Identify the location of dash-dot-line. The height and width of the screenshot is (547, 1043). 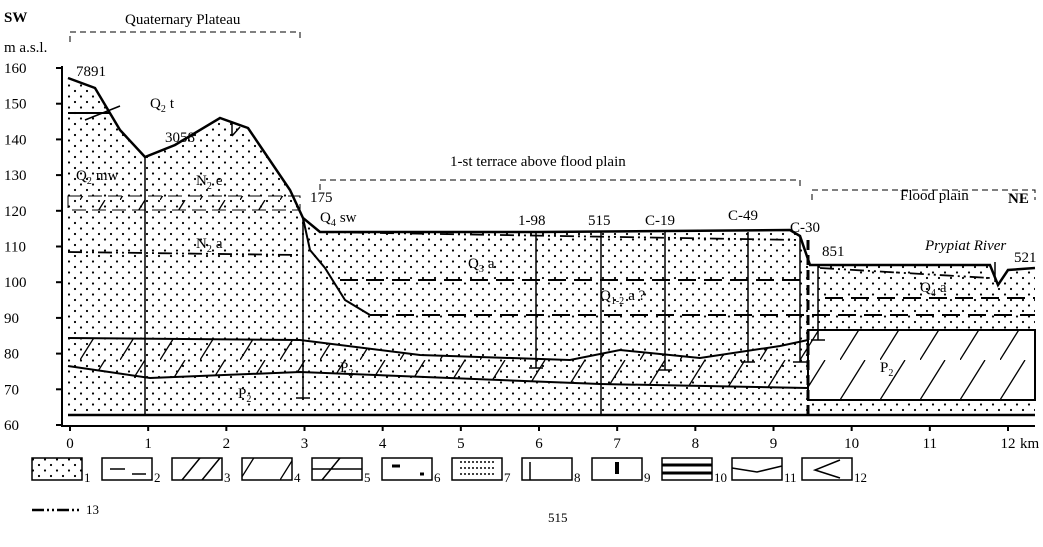
(529, 255).